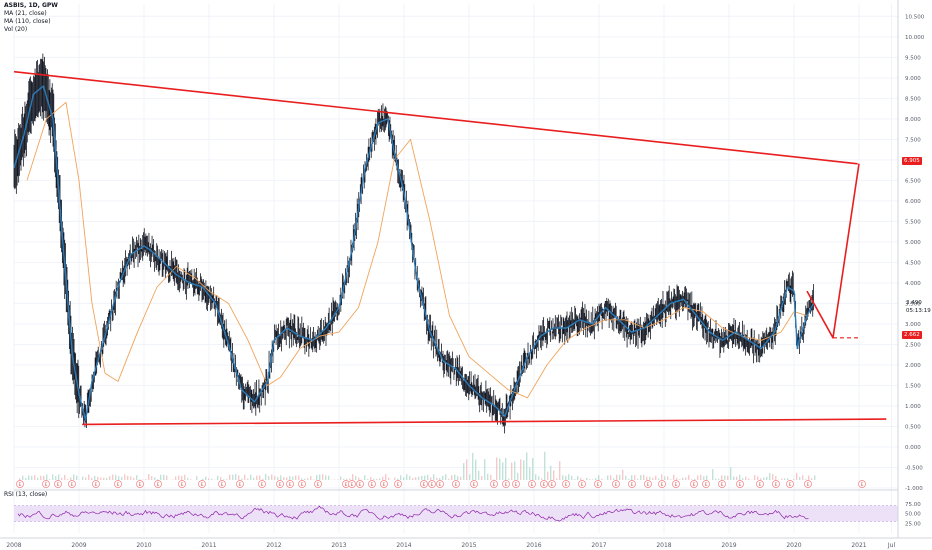 This screenshot has height=550, width=932. Describe the element at coordinates (913, 120) in the screenshot. I see `y-tick-label: 8.000` at that location.